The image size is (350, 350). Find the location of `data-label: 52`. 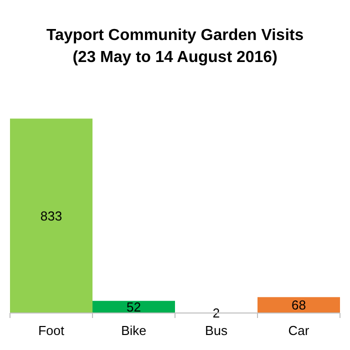

data-label: 52 is located at coordinates (133, 306).